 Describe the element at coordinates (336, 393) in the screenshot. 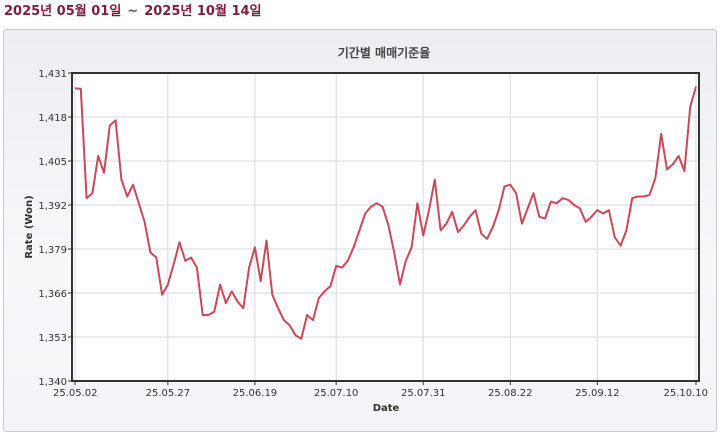

I see `x-tick-label: 25.07.10` at that location.